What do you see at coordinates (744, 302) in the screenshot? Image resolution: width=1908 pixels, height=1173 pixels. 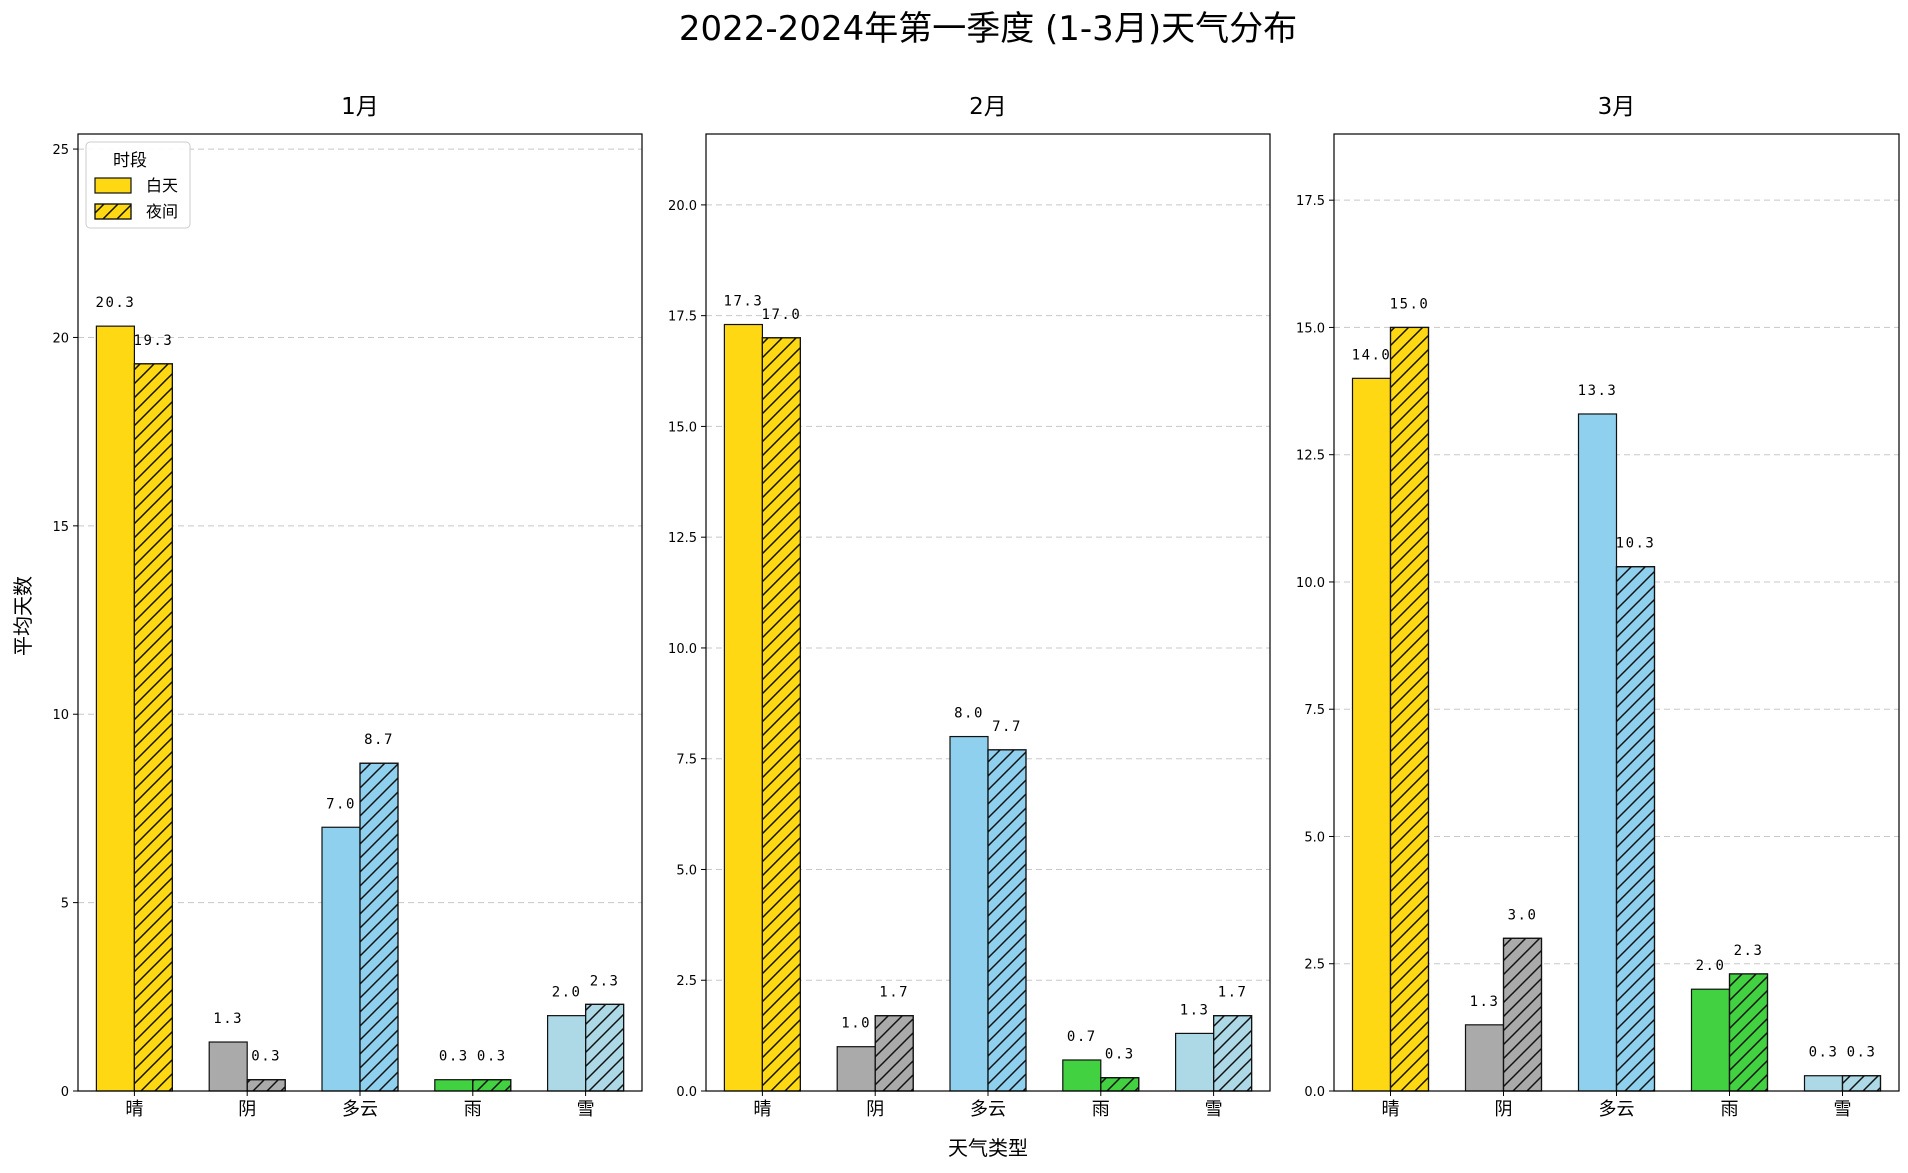 I see `data-label: 17.3` at bounding box center [744, 302].